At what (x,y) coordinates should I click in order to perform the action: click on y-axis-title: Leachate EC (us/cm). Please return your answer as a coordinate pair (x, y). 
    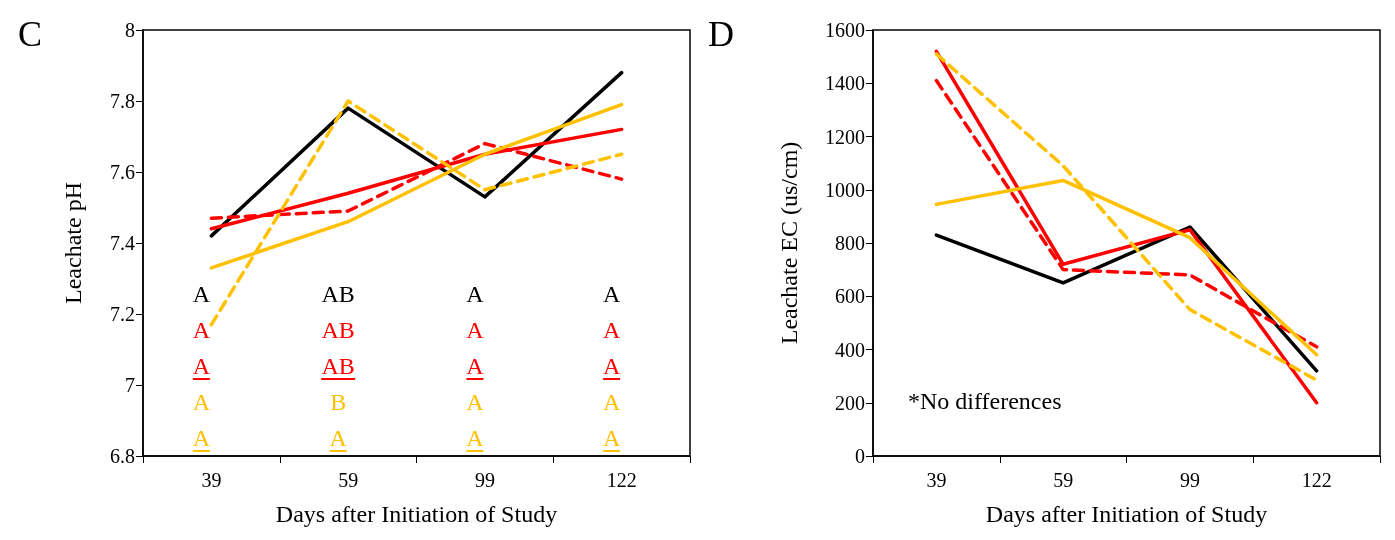
    Looking at the image, I should click on (789, 243).